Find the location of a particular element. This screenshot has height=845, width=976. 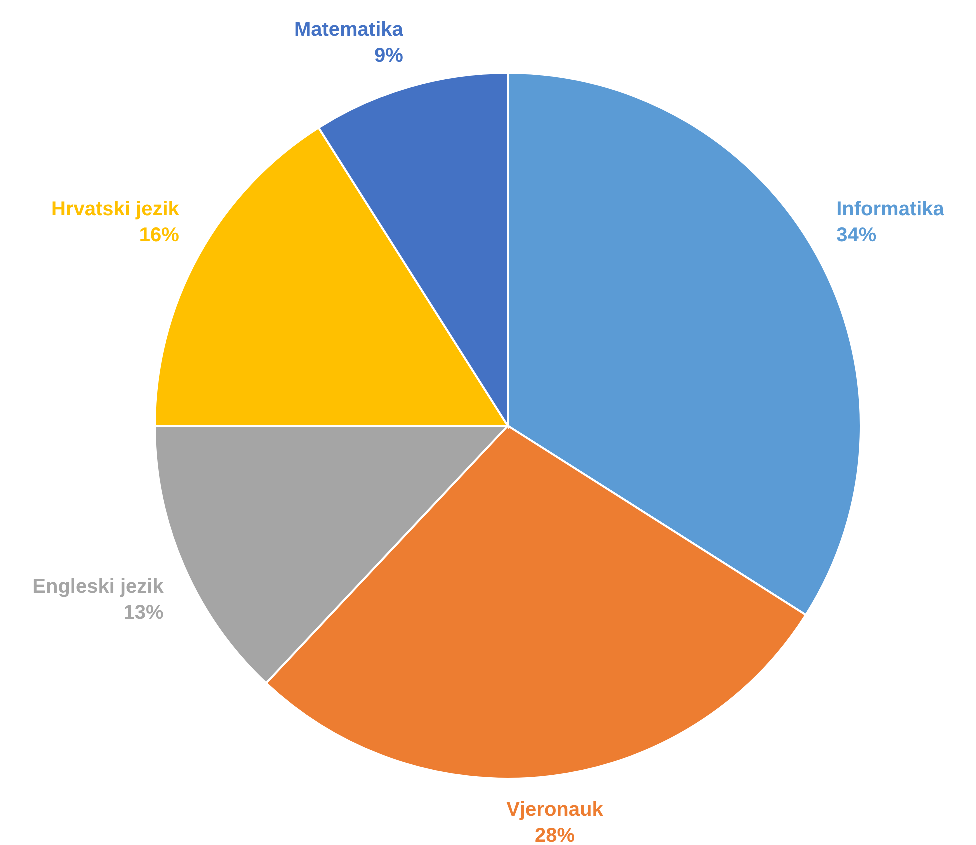

data-label: 9% is located at coordinates (389, 55).